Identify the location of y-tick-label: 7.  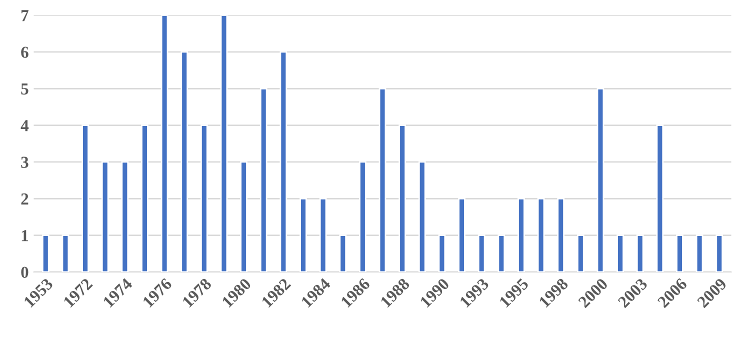
(25, 16).